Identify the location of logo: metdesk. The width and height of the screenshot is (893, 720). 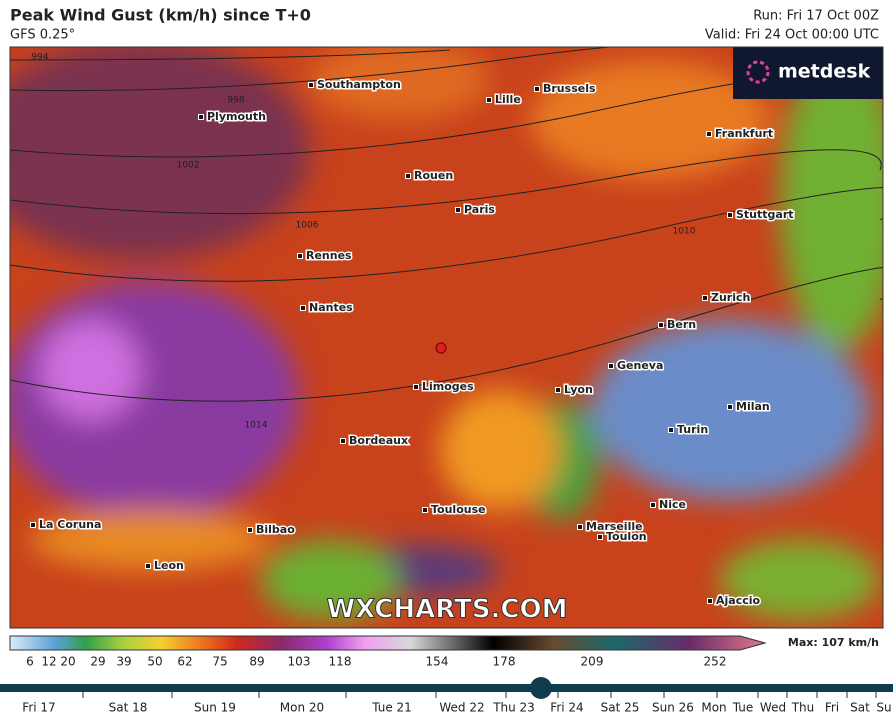
(824, 72).